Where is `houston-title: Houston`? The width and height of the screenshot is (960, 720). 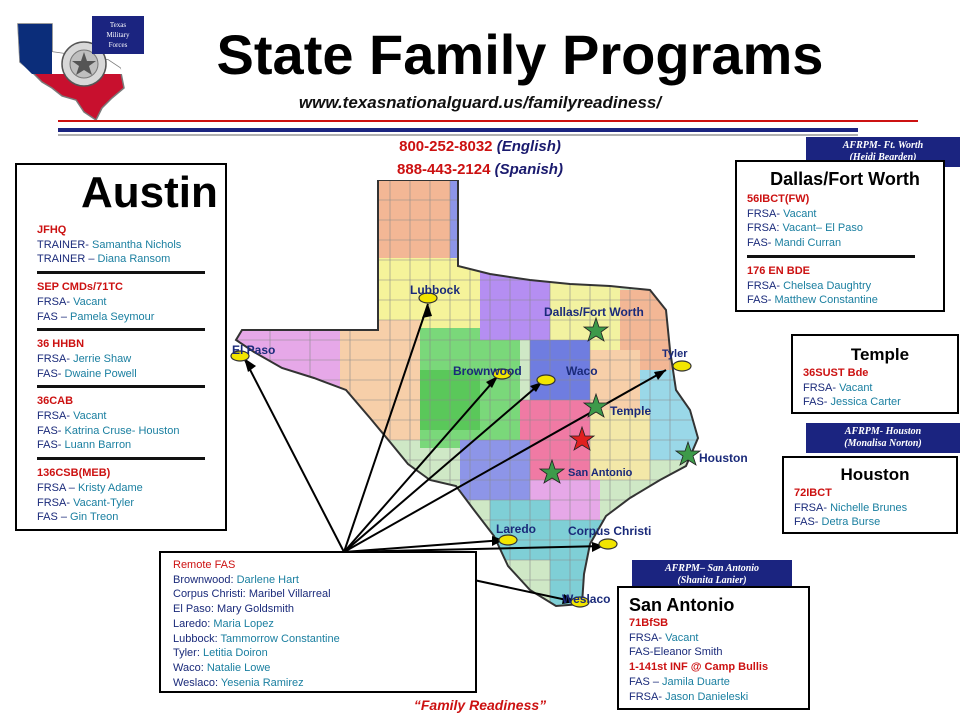 houston-title: Houston is located at coordinates (875, 474).